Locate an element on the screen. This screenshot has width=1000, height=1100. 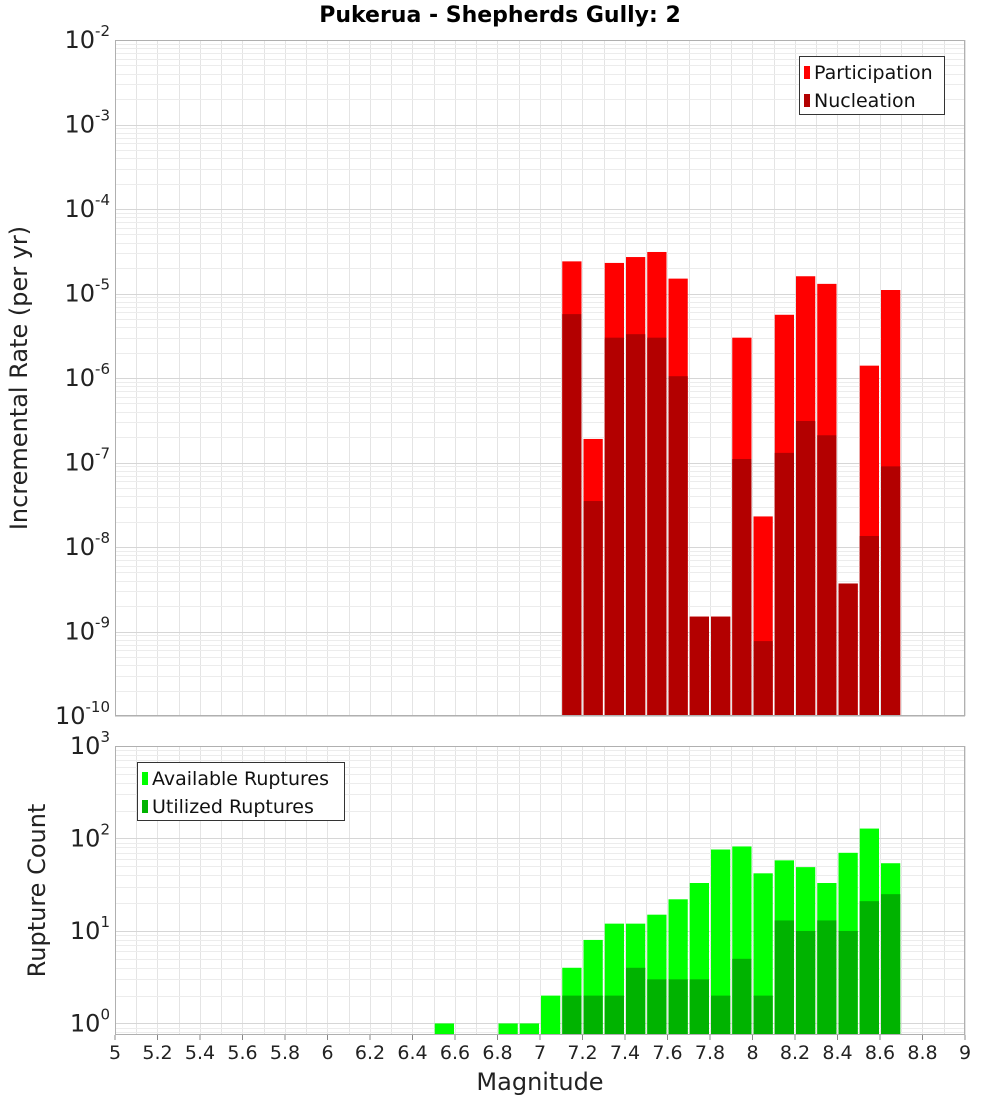
rate-ytick-label: 10⁻⁴ is located at coordinates (87, 207).